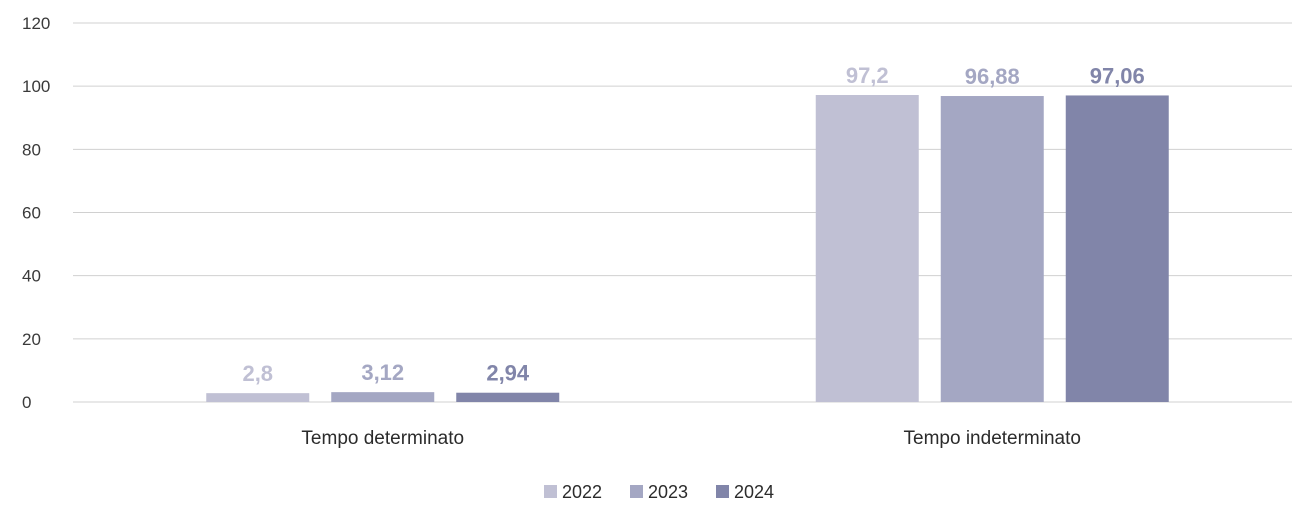  What do you see at coordinates (257, 373) in the screenshot?
I see `data-label: 2,8` at bounding box center [257, 373].